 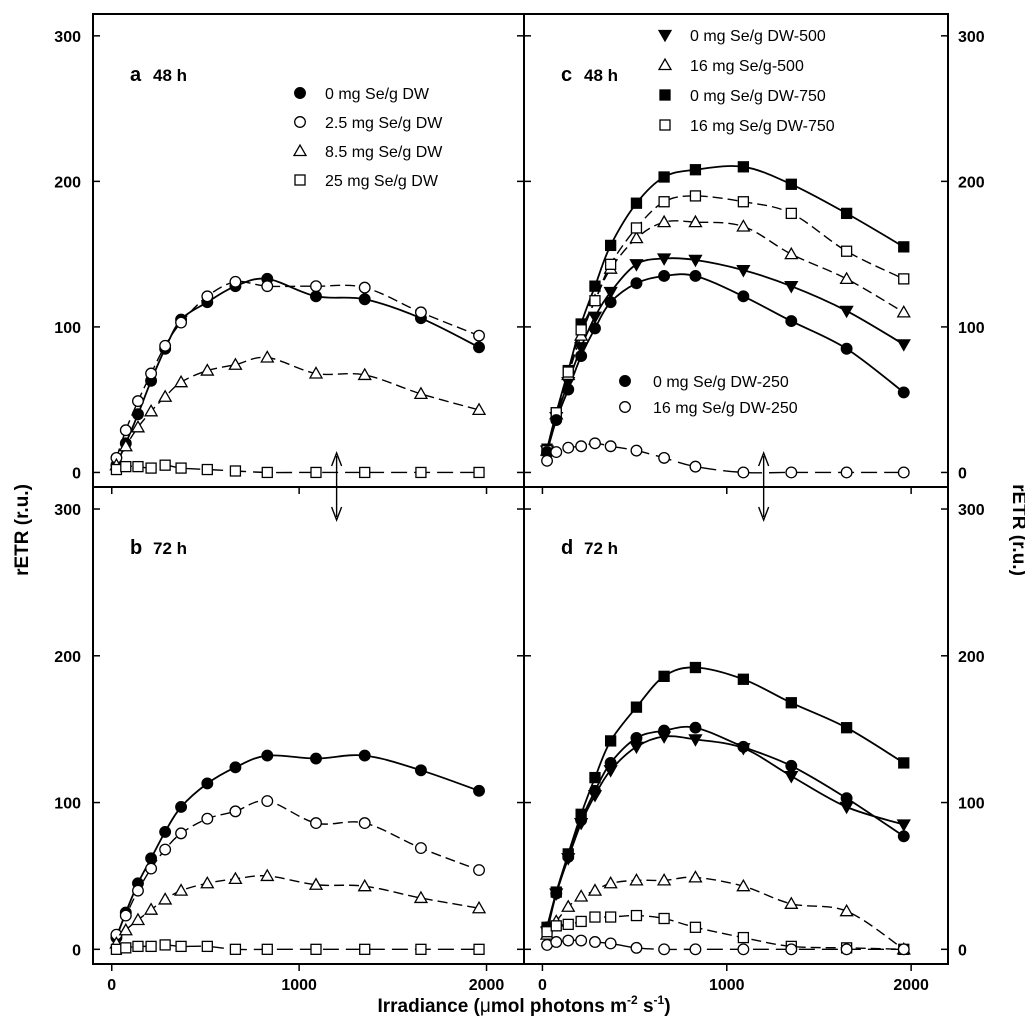 What do you see at coordinates (911, 985) in the screenshot?
I see `x-tick-label: 2000` at bounding box center [911, 985].